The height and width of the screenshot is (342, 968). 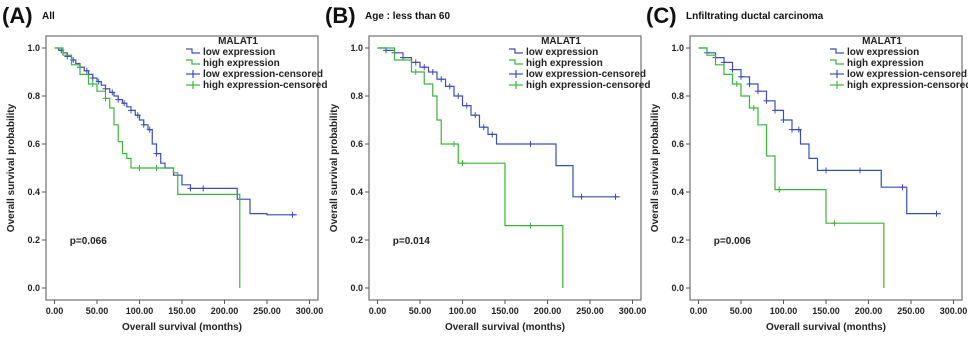 What do you see at coordinates (732, 241) in the screenshot?
I see `p-value: p=0.006` at bounding box center [732, 241].